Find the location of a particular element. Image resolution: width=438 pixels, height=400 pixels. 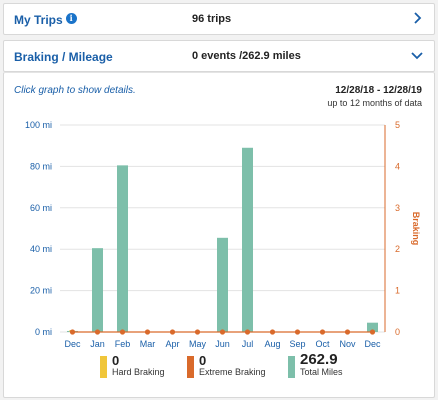

chart-hint: Click graph to show details. is located at coordinates (75, 90).